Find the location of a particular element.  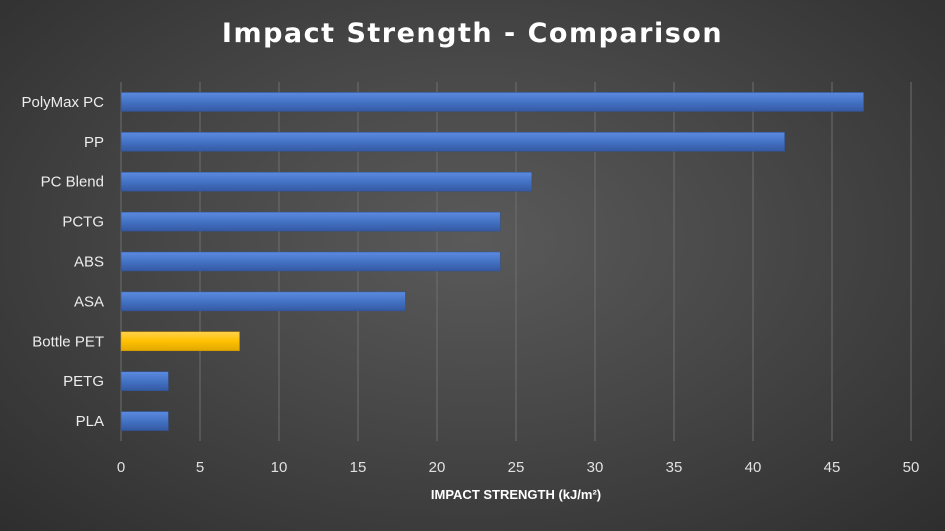

x-tick-label: 35 is located at coordinates (674, 467).